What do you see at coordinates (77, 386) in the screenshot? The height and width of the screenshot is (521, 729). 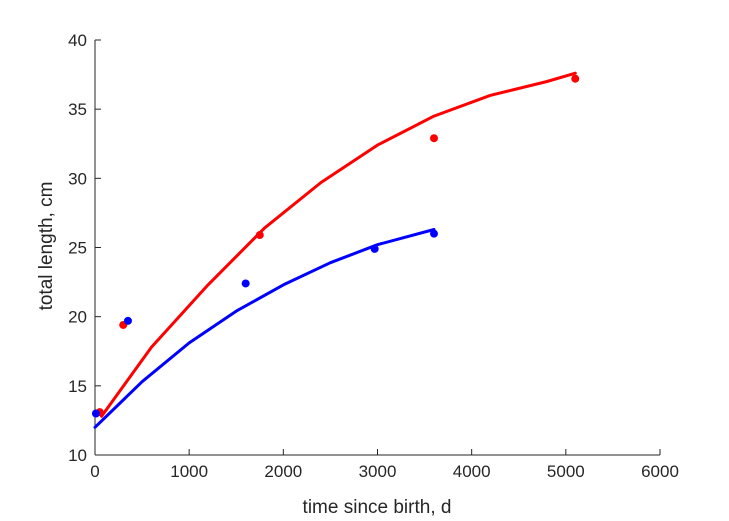 I see `y-tick-label: 15` at bounding box center [77, 386].